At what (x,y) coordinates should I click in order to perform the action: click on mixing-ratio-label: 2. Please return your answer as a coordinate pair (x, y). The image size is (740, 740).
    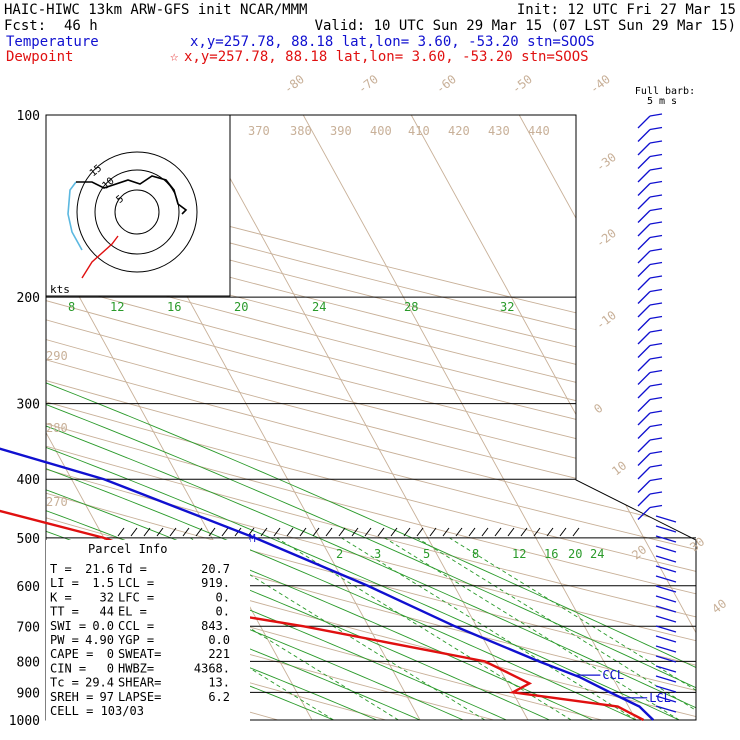
    Looking at the image, I should click on (339, 554).